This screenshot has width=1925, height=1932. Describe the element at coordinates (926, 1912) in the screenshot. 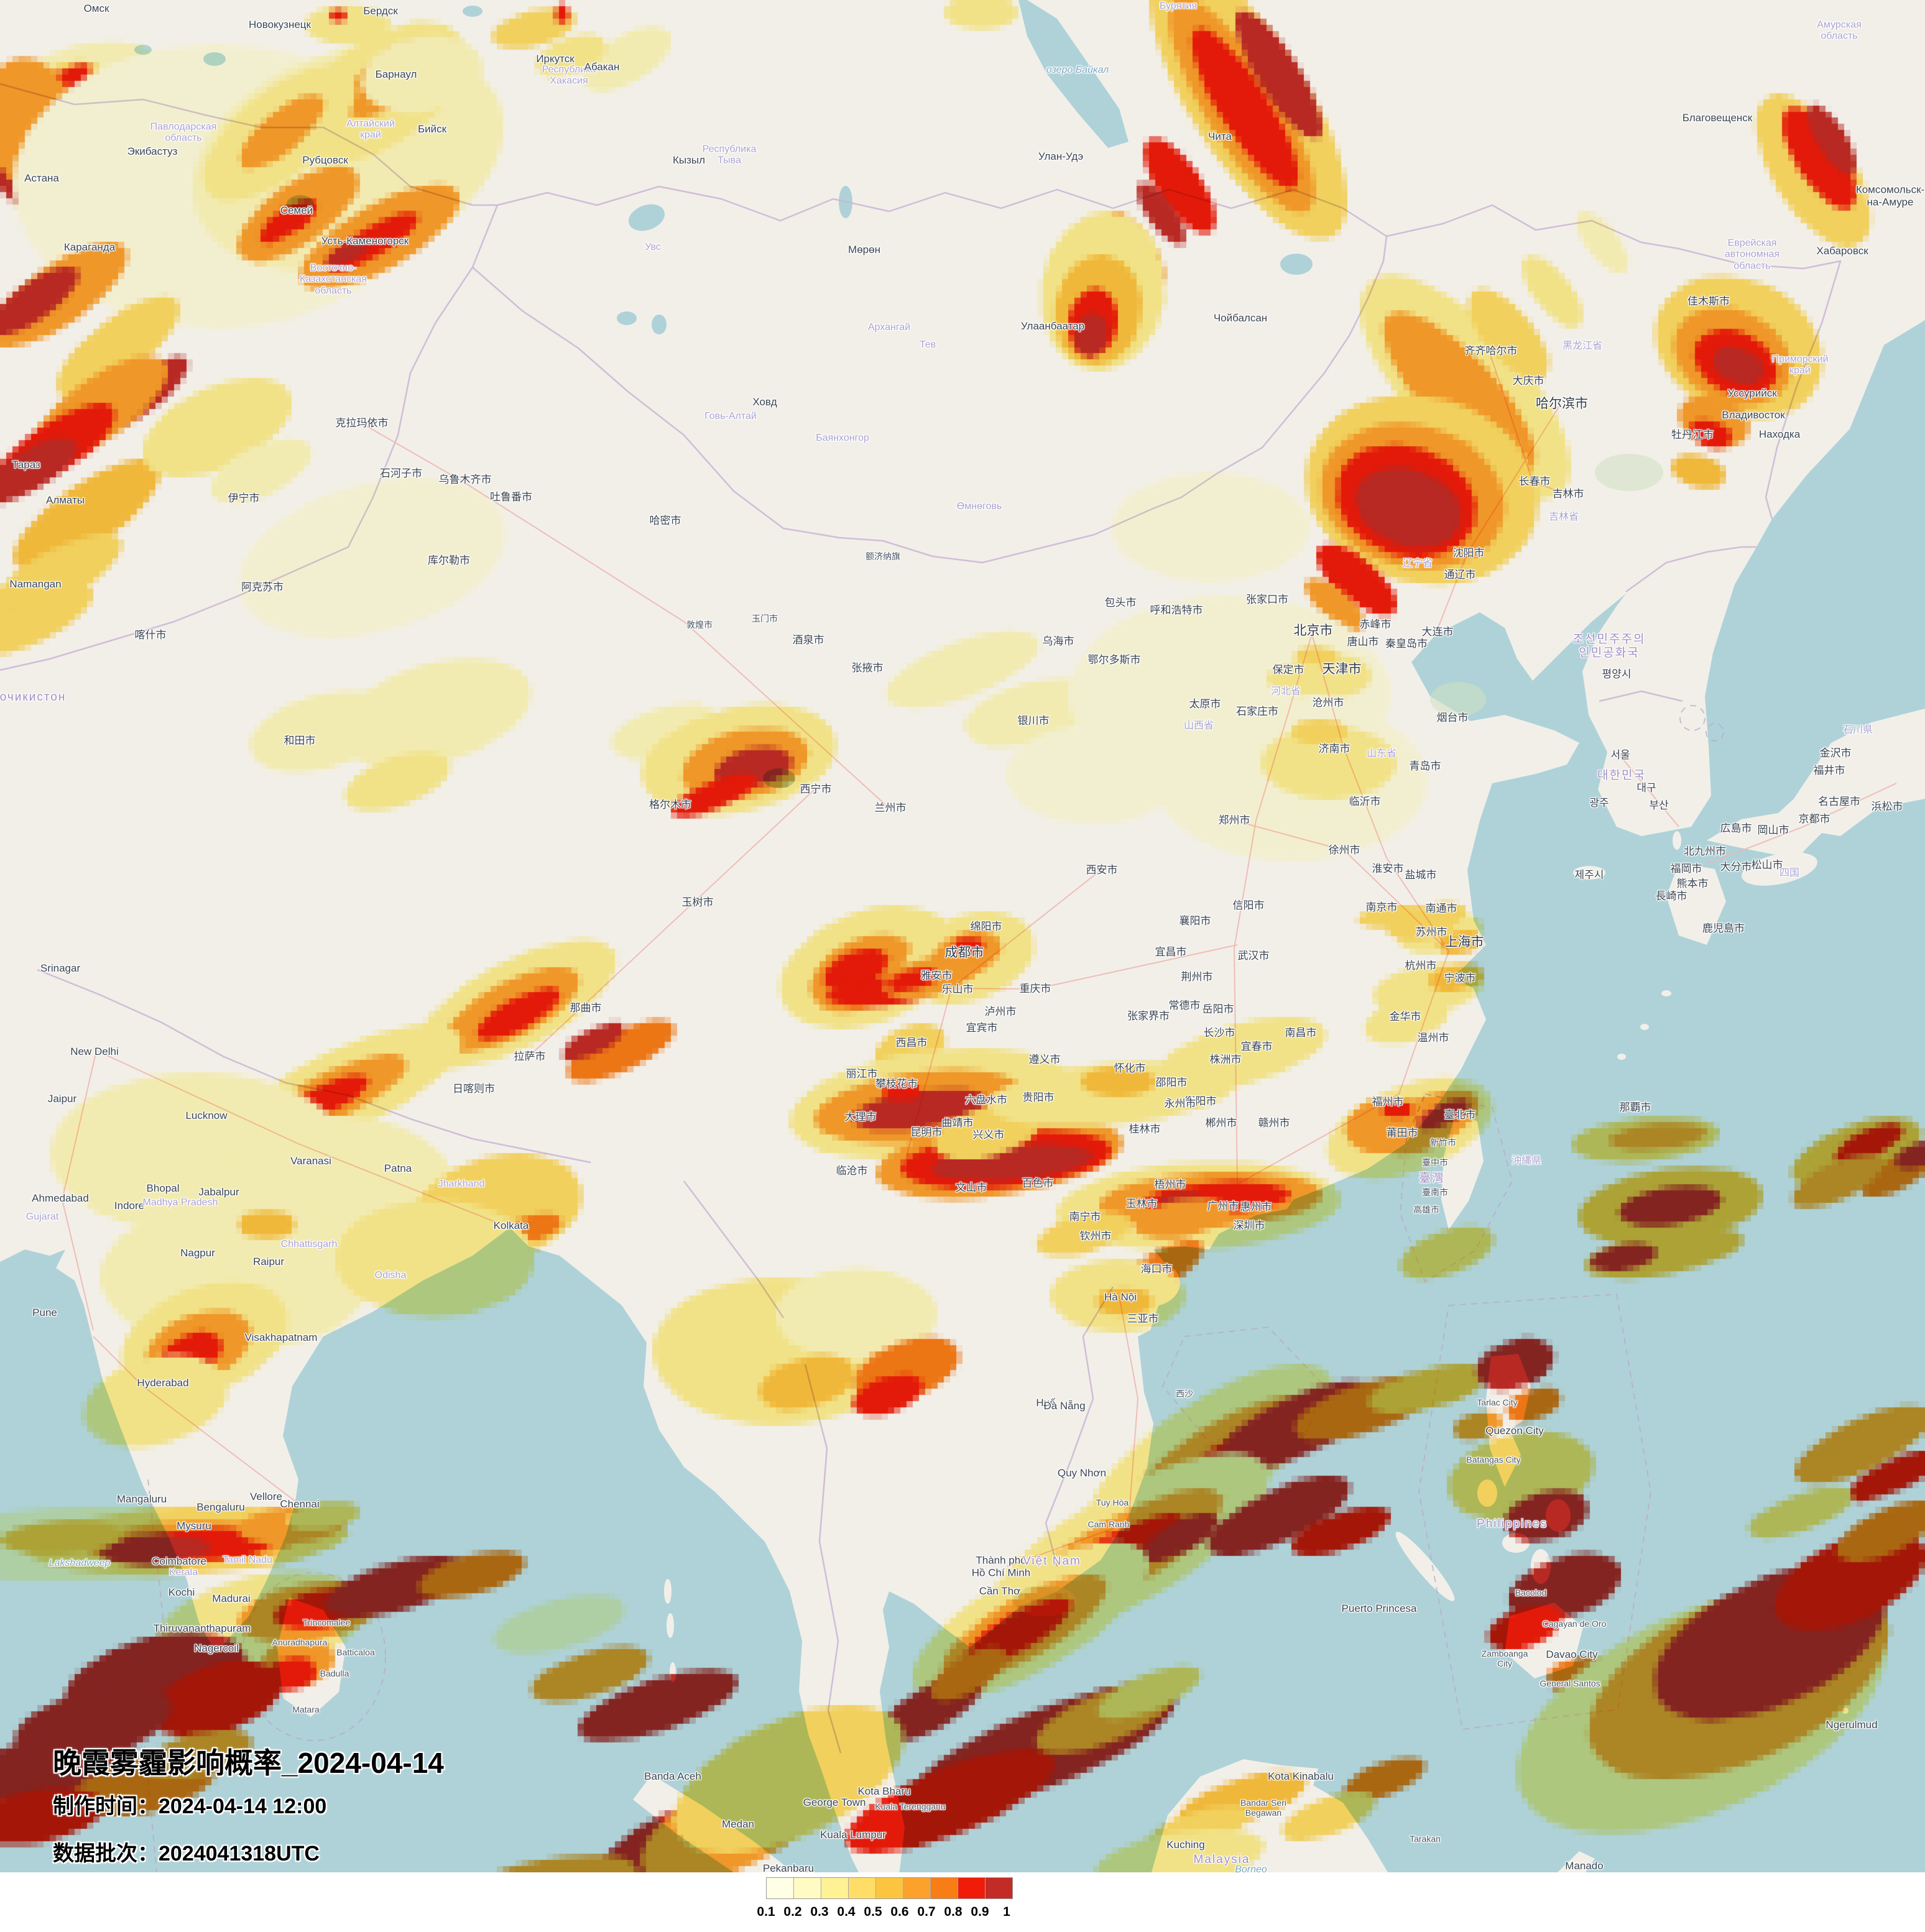

I see `legend-tick: 0.7` at that location.